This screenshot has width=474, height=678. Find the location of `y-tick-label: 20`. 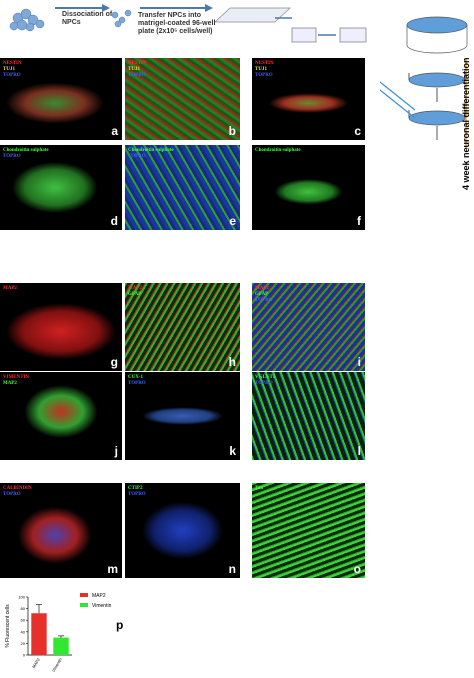

y-tick-label: 20 is located at coordinates (23, 643).